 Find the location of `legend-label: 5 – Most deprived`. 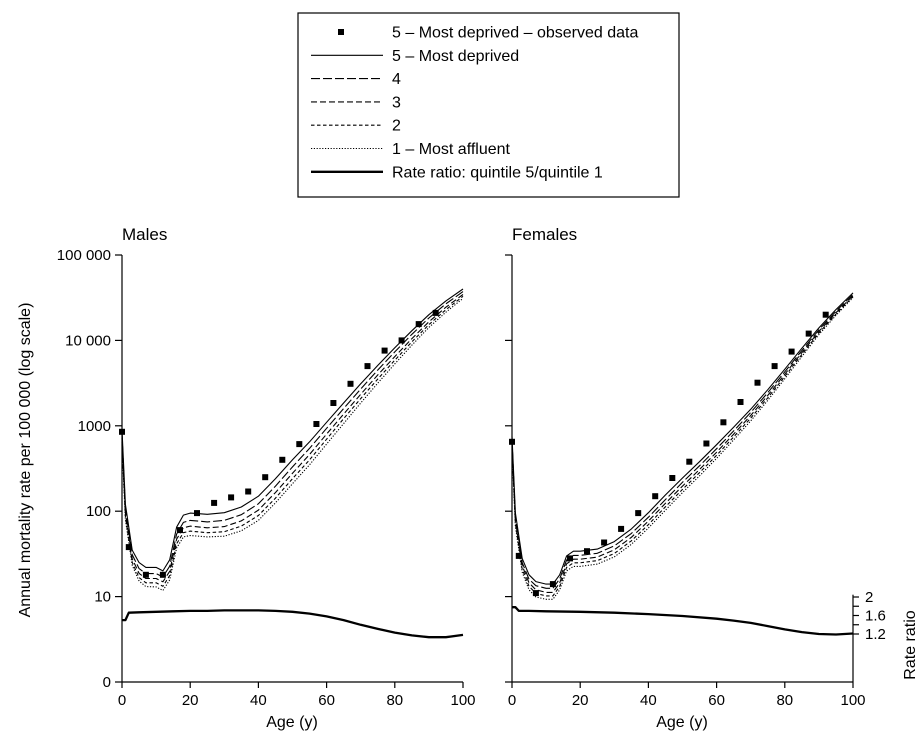

legend-label: 5 – Most deprived is located at coordinates (455, 56).